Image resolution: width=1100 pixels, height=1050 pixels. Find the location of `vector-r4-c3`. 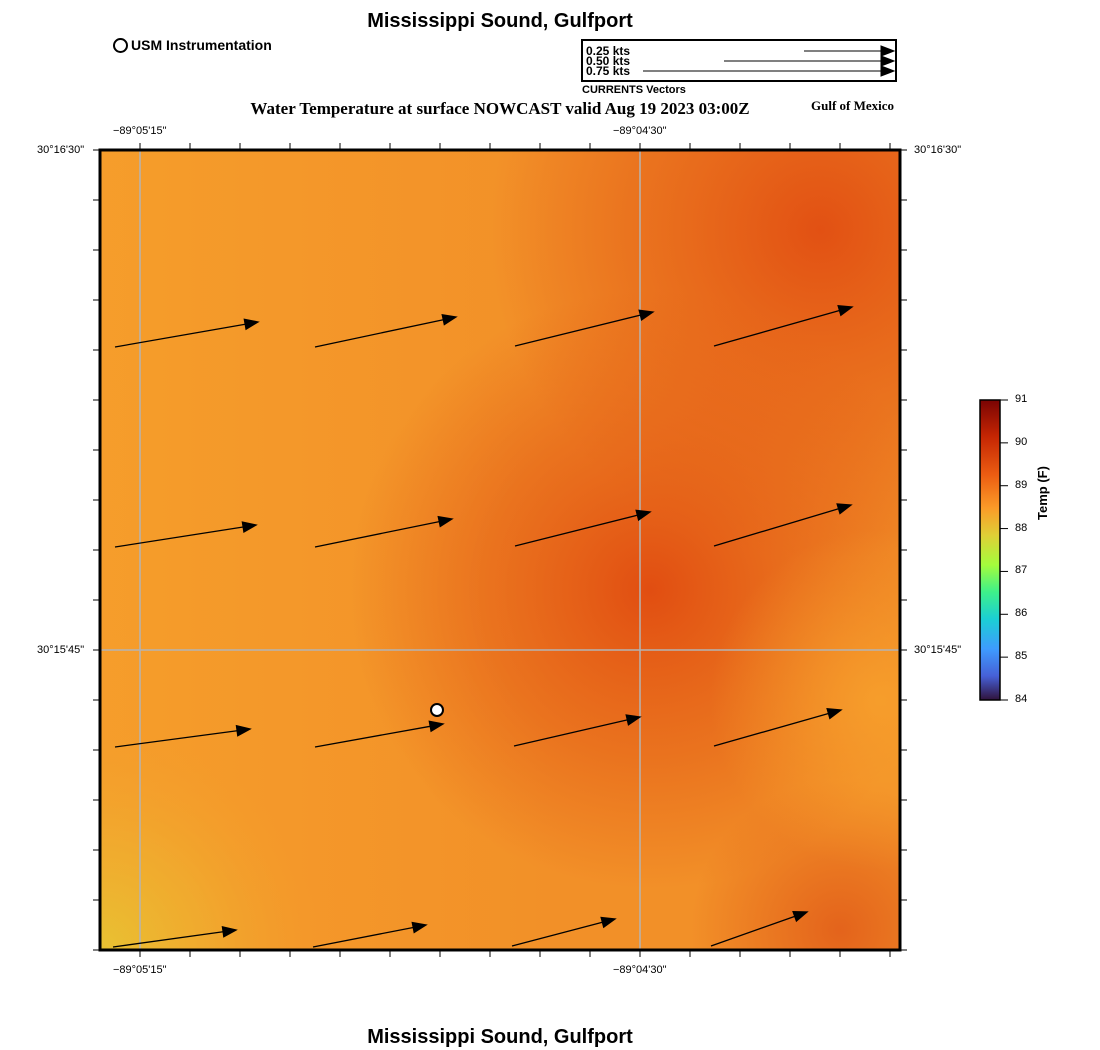

vector-r4-c3 is located at coordinates (564, 931).